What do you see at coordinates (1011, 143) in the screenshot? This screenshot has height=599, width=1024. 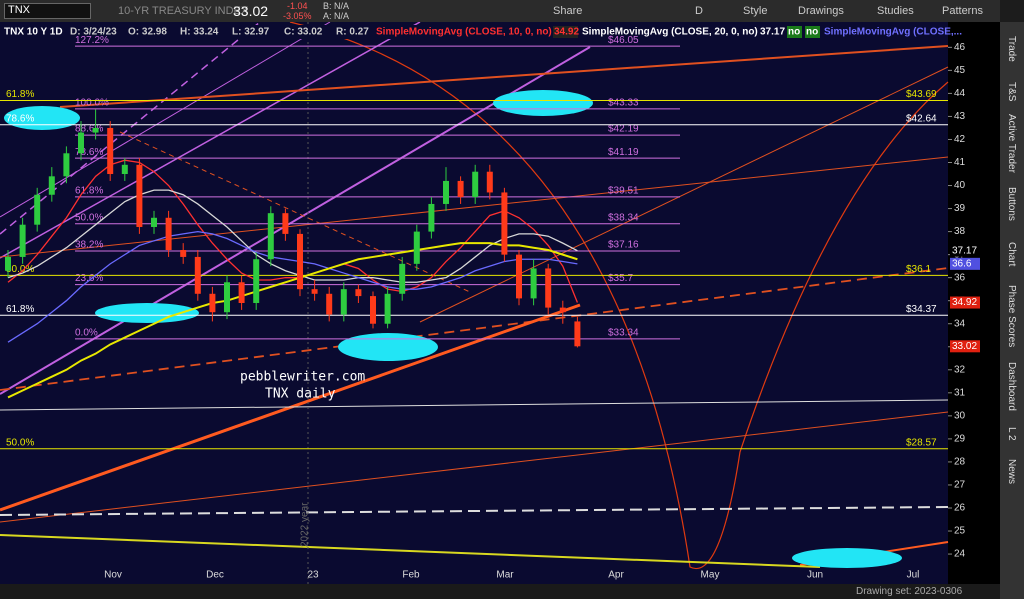 I see `sidebar-tab: Active Trader` at bounding box center [1011, 143].